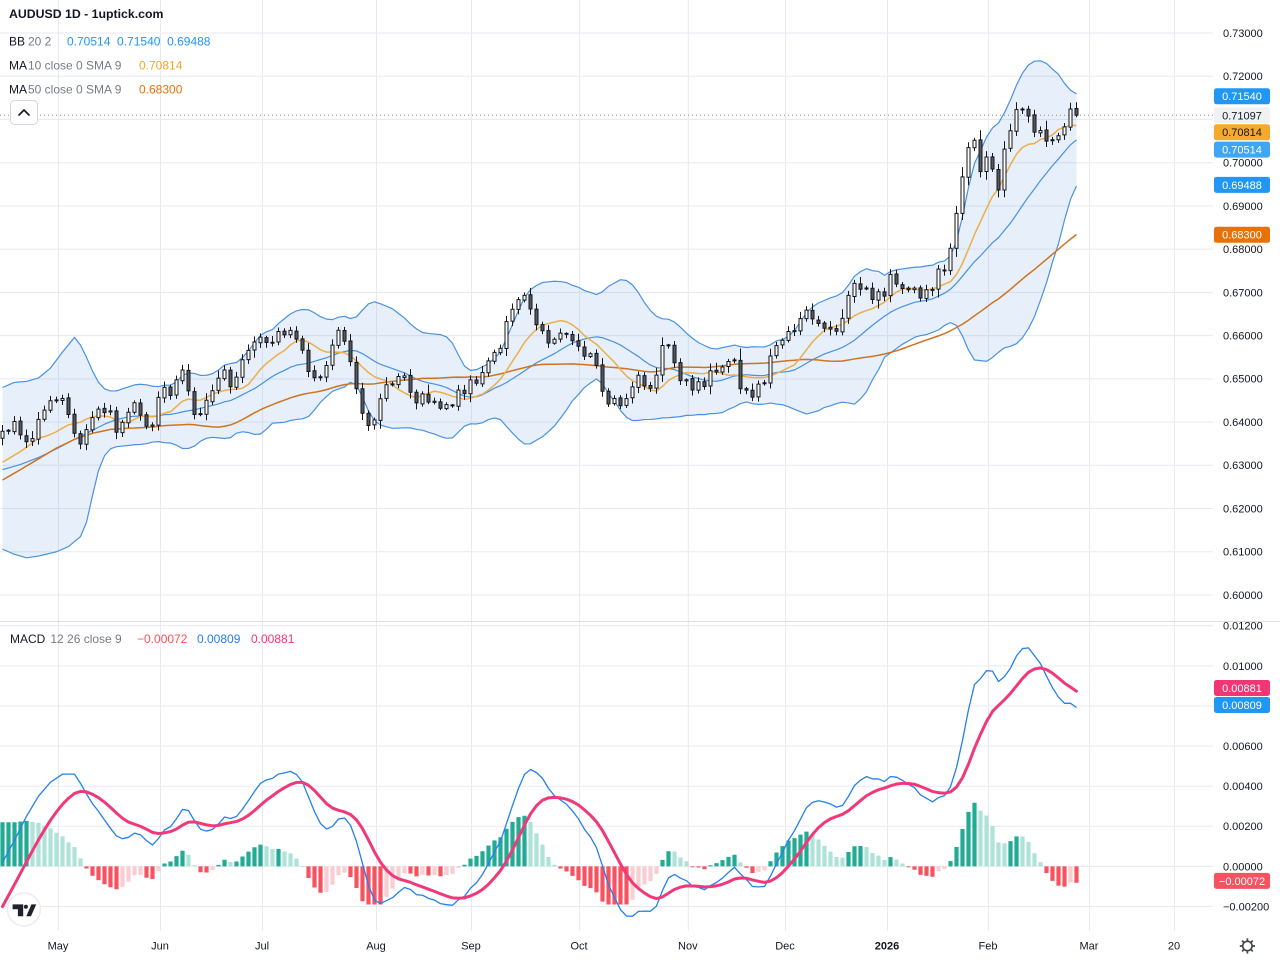 This screenshot has width=1280, height=960. What do you see at coordinates (1242, 97) in the screenshot?
I see `svg-text: 0.71540` at bounding box center [1242, 97].